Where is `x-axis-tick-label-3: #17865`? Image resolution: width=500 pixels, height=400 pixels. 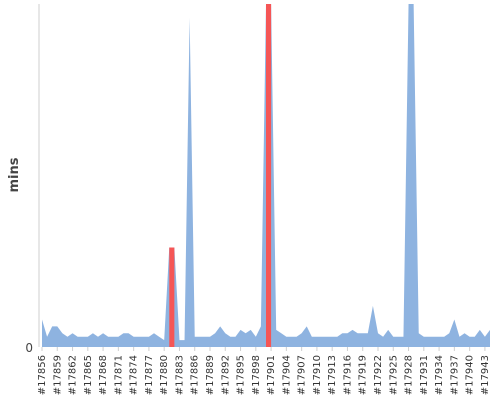
x-axis-tick-label-3: #17865 is located at coordinates (88, 375).